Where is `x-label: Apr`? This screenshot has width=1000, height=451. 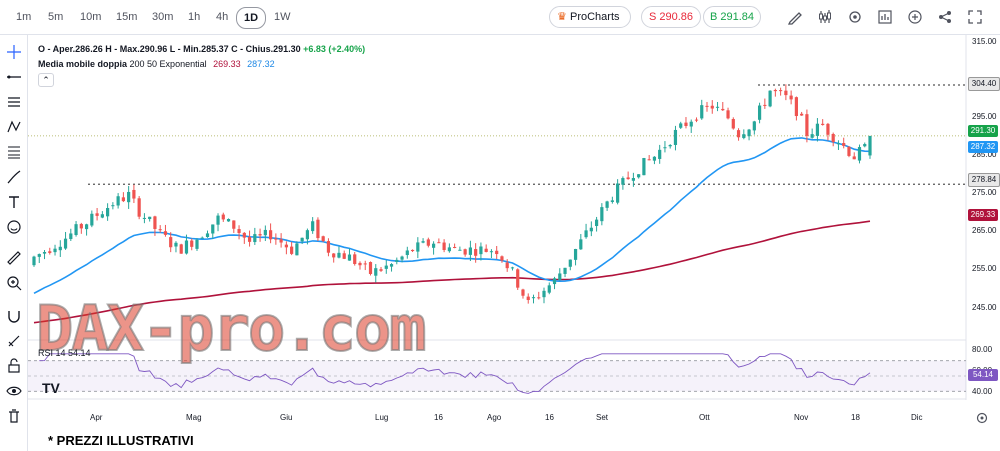 x-label: Apr is located at coordinates (96, 417).